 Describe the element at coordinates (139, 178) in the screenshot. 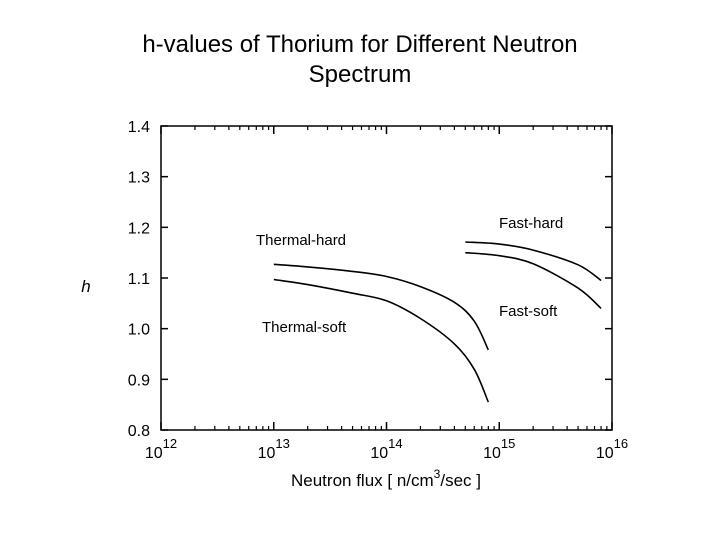

I see `y-tick-label: 1.3` at that location.